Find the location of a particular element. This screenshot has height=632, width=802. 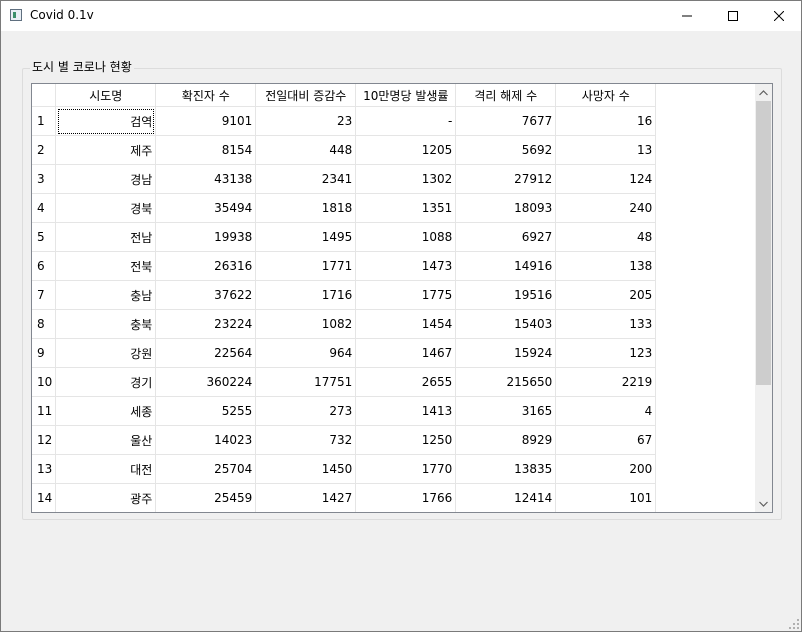

table-cell: 22564 is located at coordinates (206, 353).